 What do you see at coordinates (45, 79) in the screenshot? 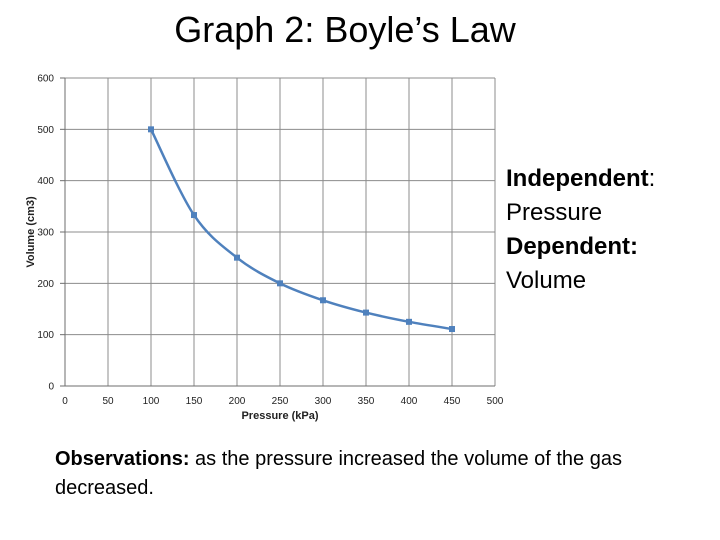
I see `y-tick-label: 600` at bounding box center [45, 79].